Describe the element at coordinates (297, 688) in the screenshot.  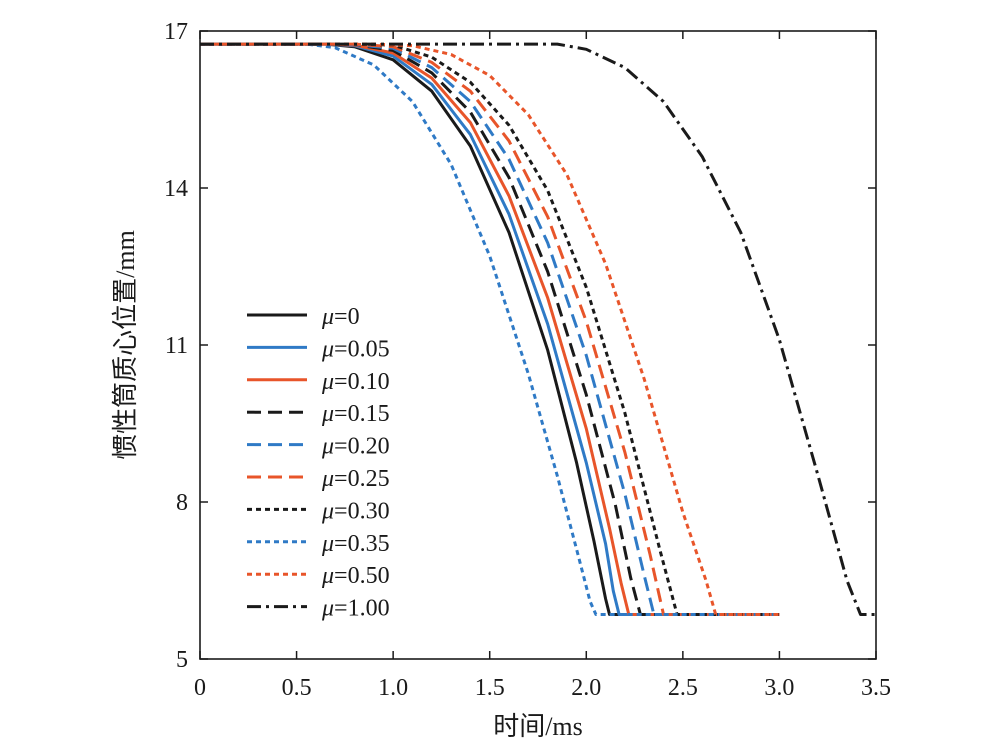
I see `x-tick-label: 0.5` at that location.